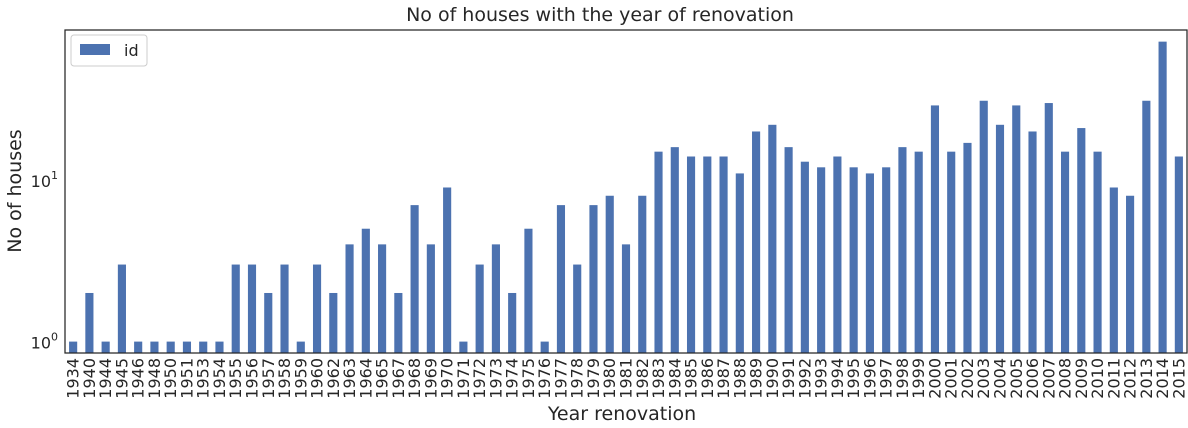 This screenshot has width=1188, height=428. Describe the element at coordinates (609, 274) in the screenshot. I see `bar-1980` at that location.